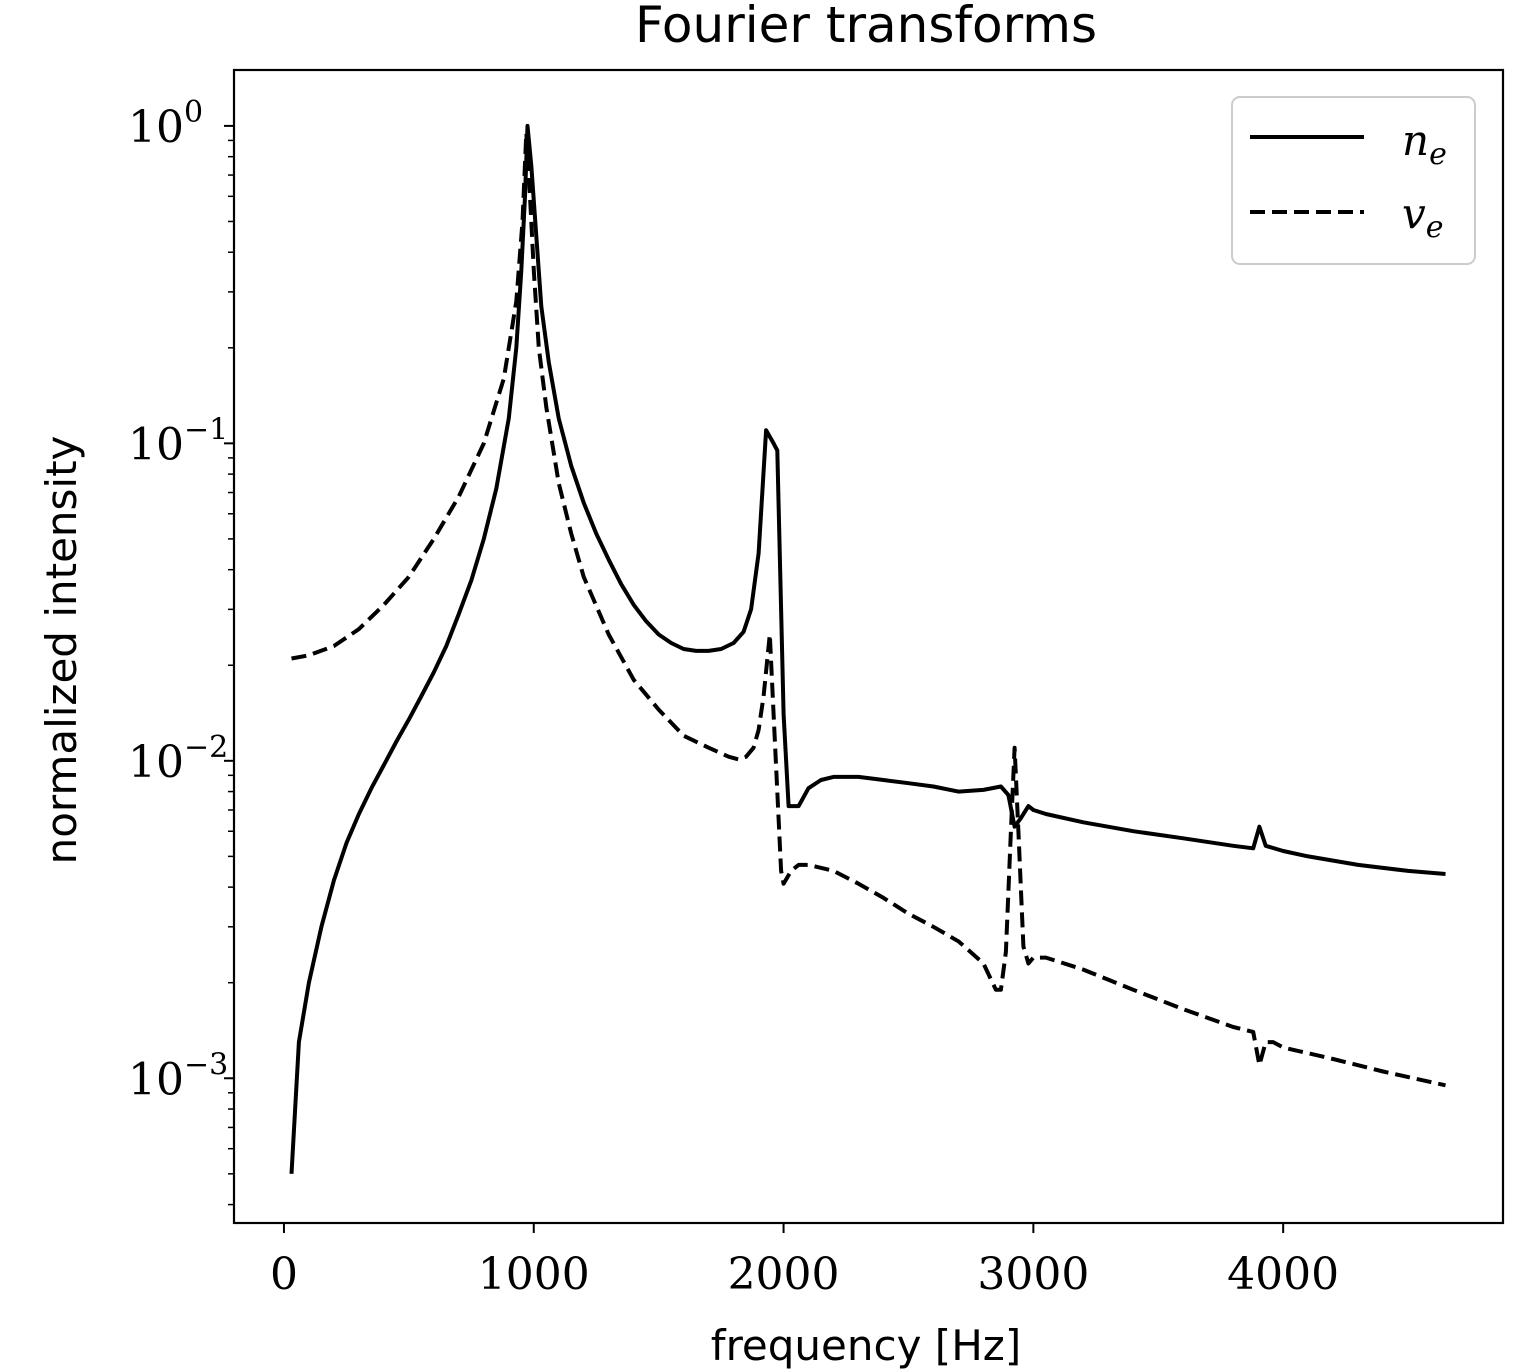 The image size is (1540, 1372). Describe the element at coordinates (784, 1274) in the screenshot. I see `x-tick-label: 2000` at that location.